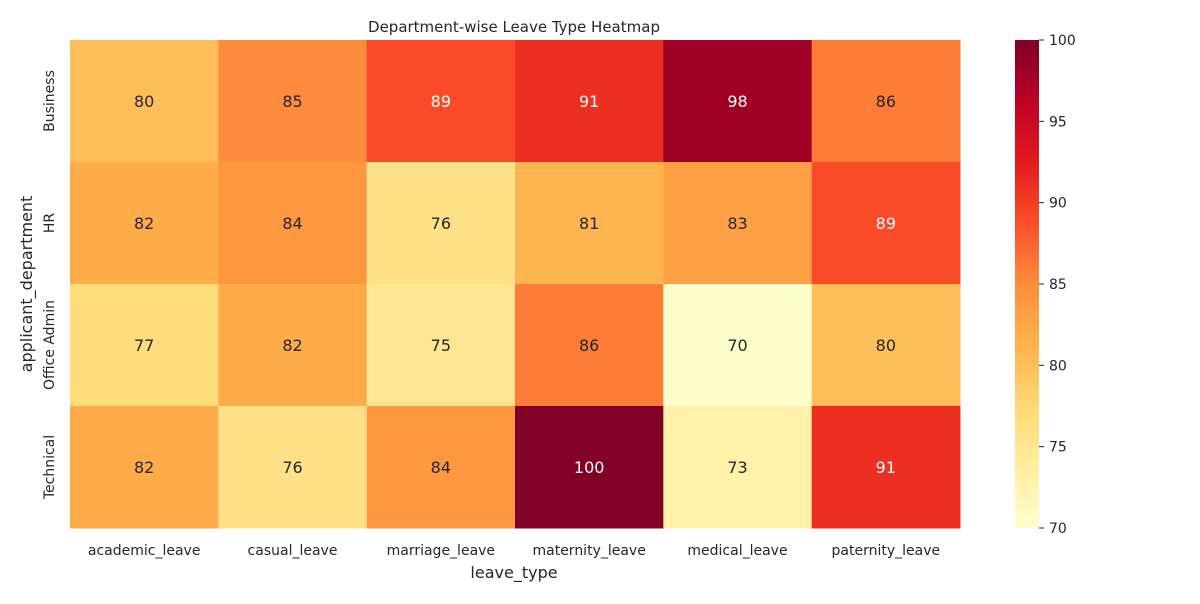  I want to click on y-tick-label: Business, so click(50, 101).